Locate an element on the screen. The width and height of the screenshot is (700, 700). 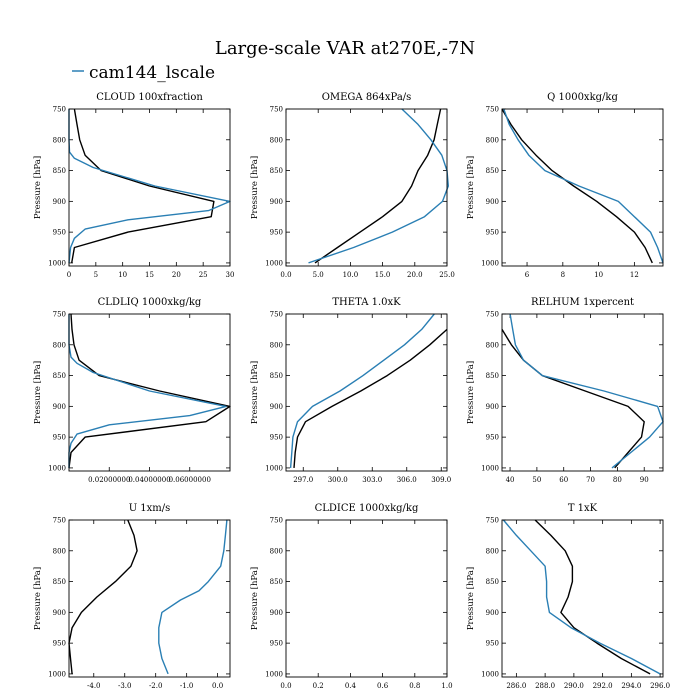
x-tick-label: -2.0 is located at coordinates (156, 686).